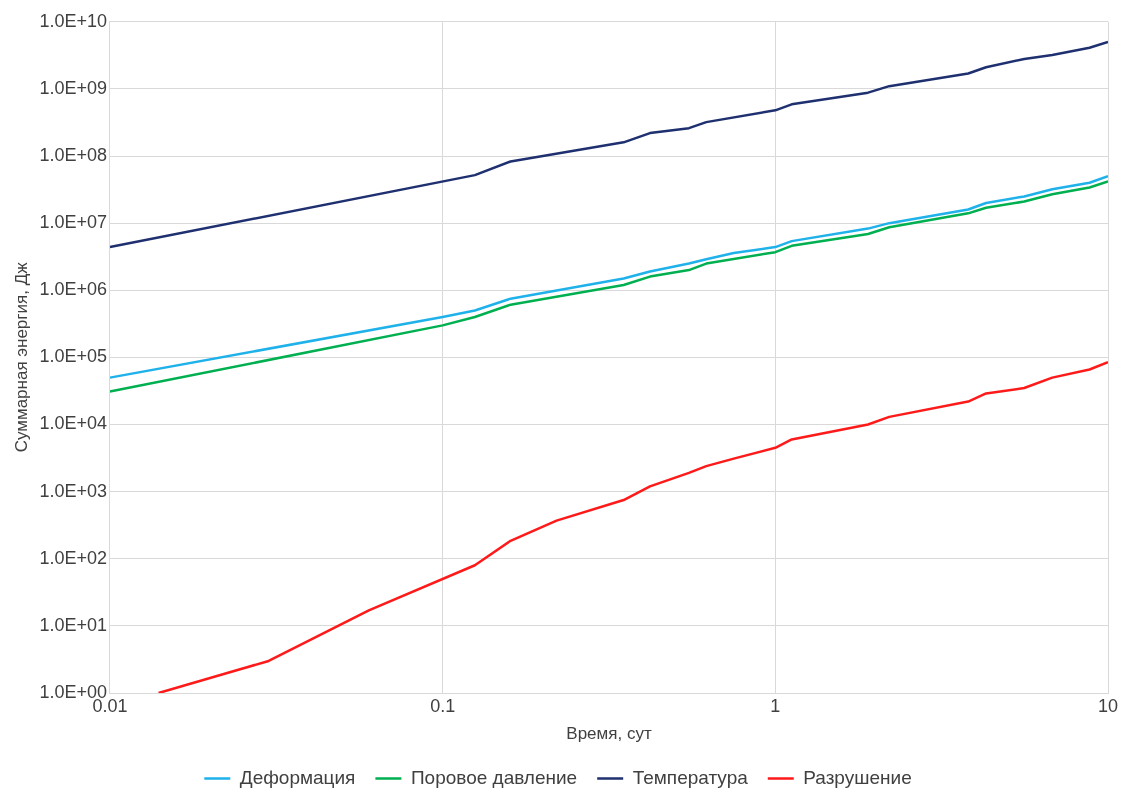 The width and height of the screenshot is (1139, 811). I want to click on legend-label: Деформация, so click(297, 777).